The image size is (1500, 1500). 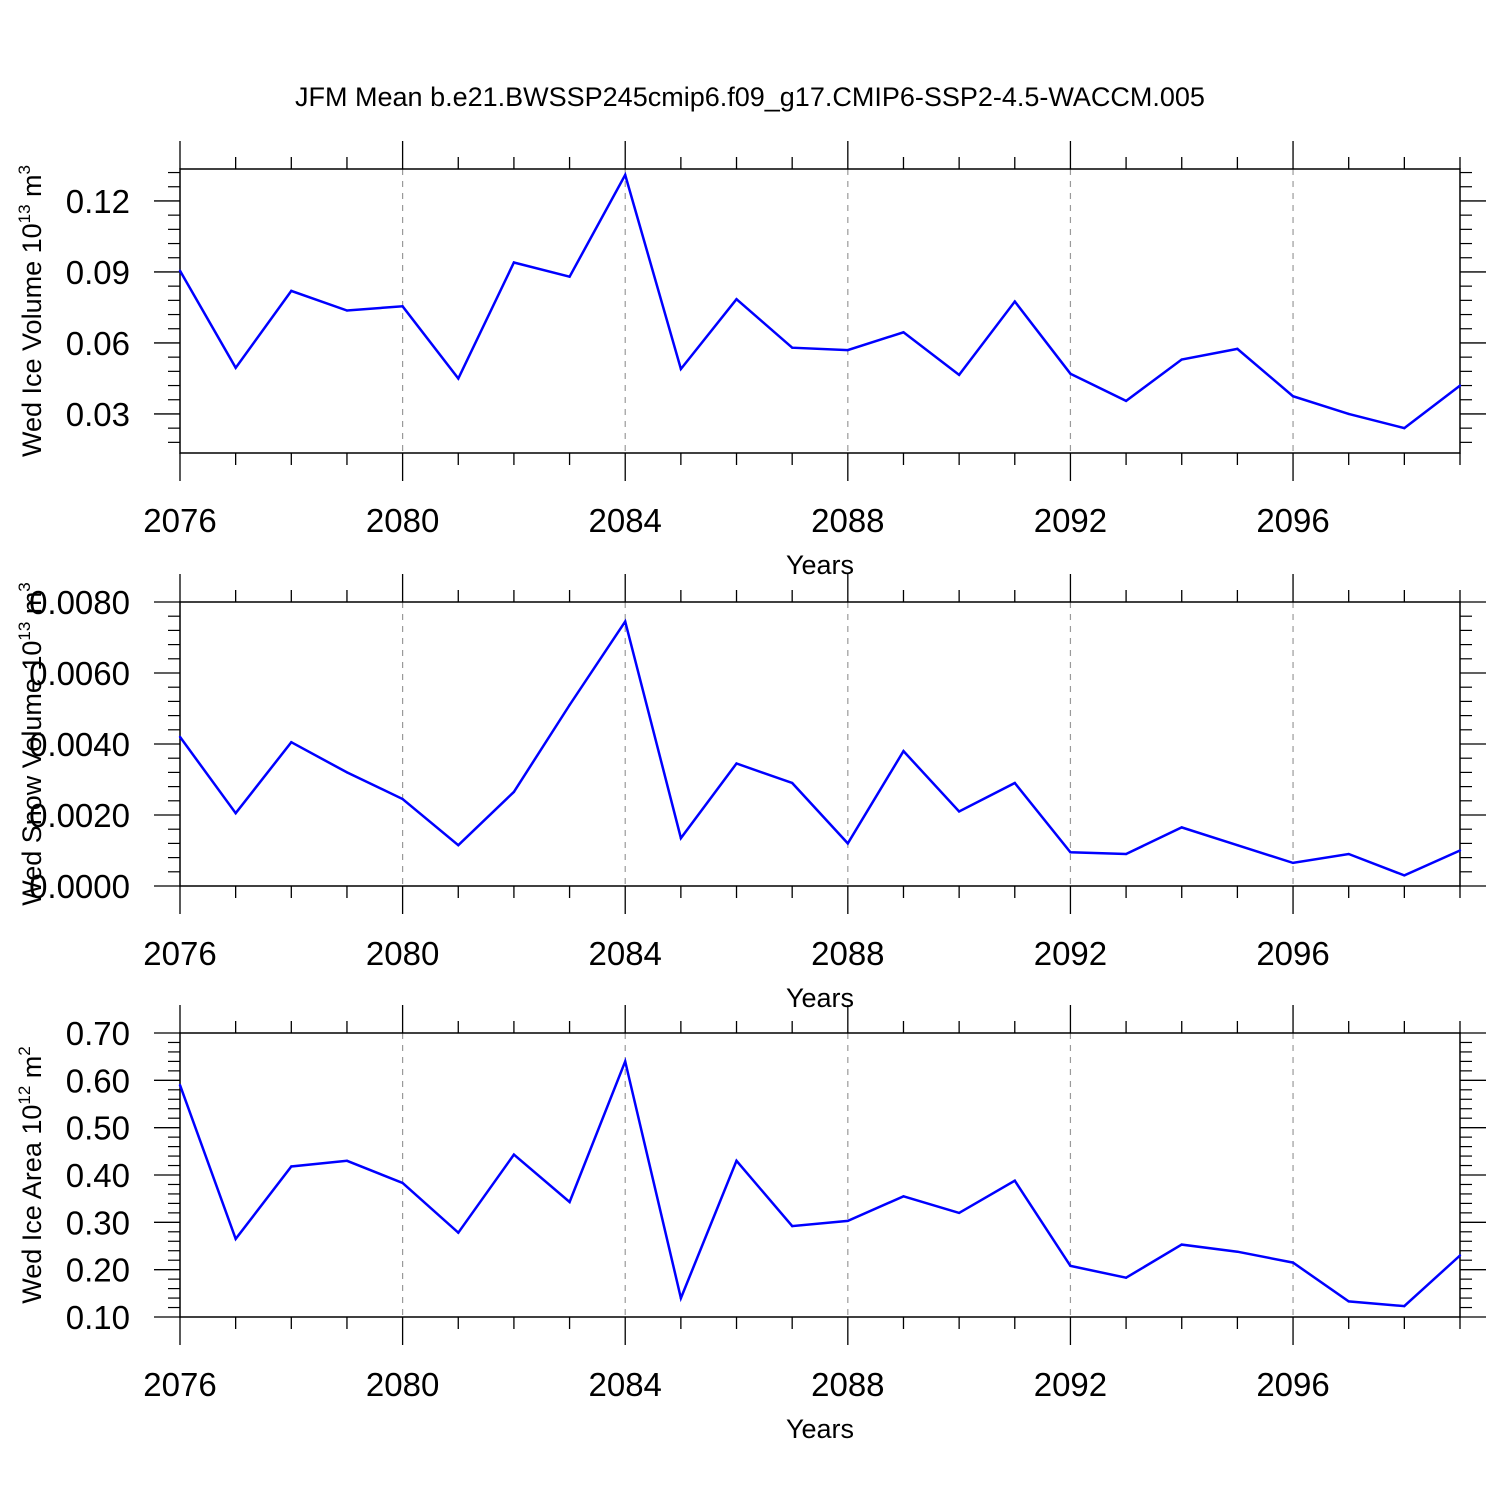 What do you see at coordinates (98, 1080) in the screenshot?
I see `y-tick-label: 0.60` at bounding box center [98, 1080].